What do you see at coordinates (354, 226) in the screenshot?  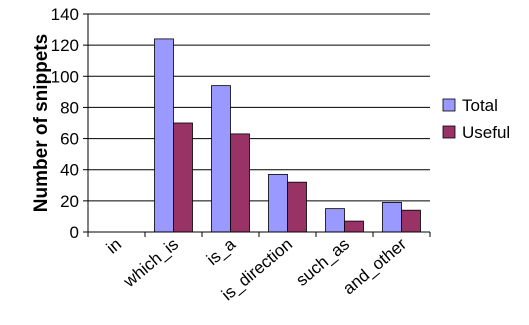 I see `bar-useful-such_as` at bounding box center [354, 226].